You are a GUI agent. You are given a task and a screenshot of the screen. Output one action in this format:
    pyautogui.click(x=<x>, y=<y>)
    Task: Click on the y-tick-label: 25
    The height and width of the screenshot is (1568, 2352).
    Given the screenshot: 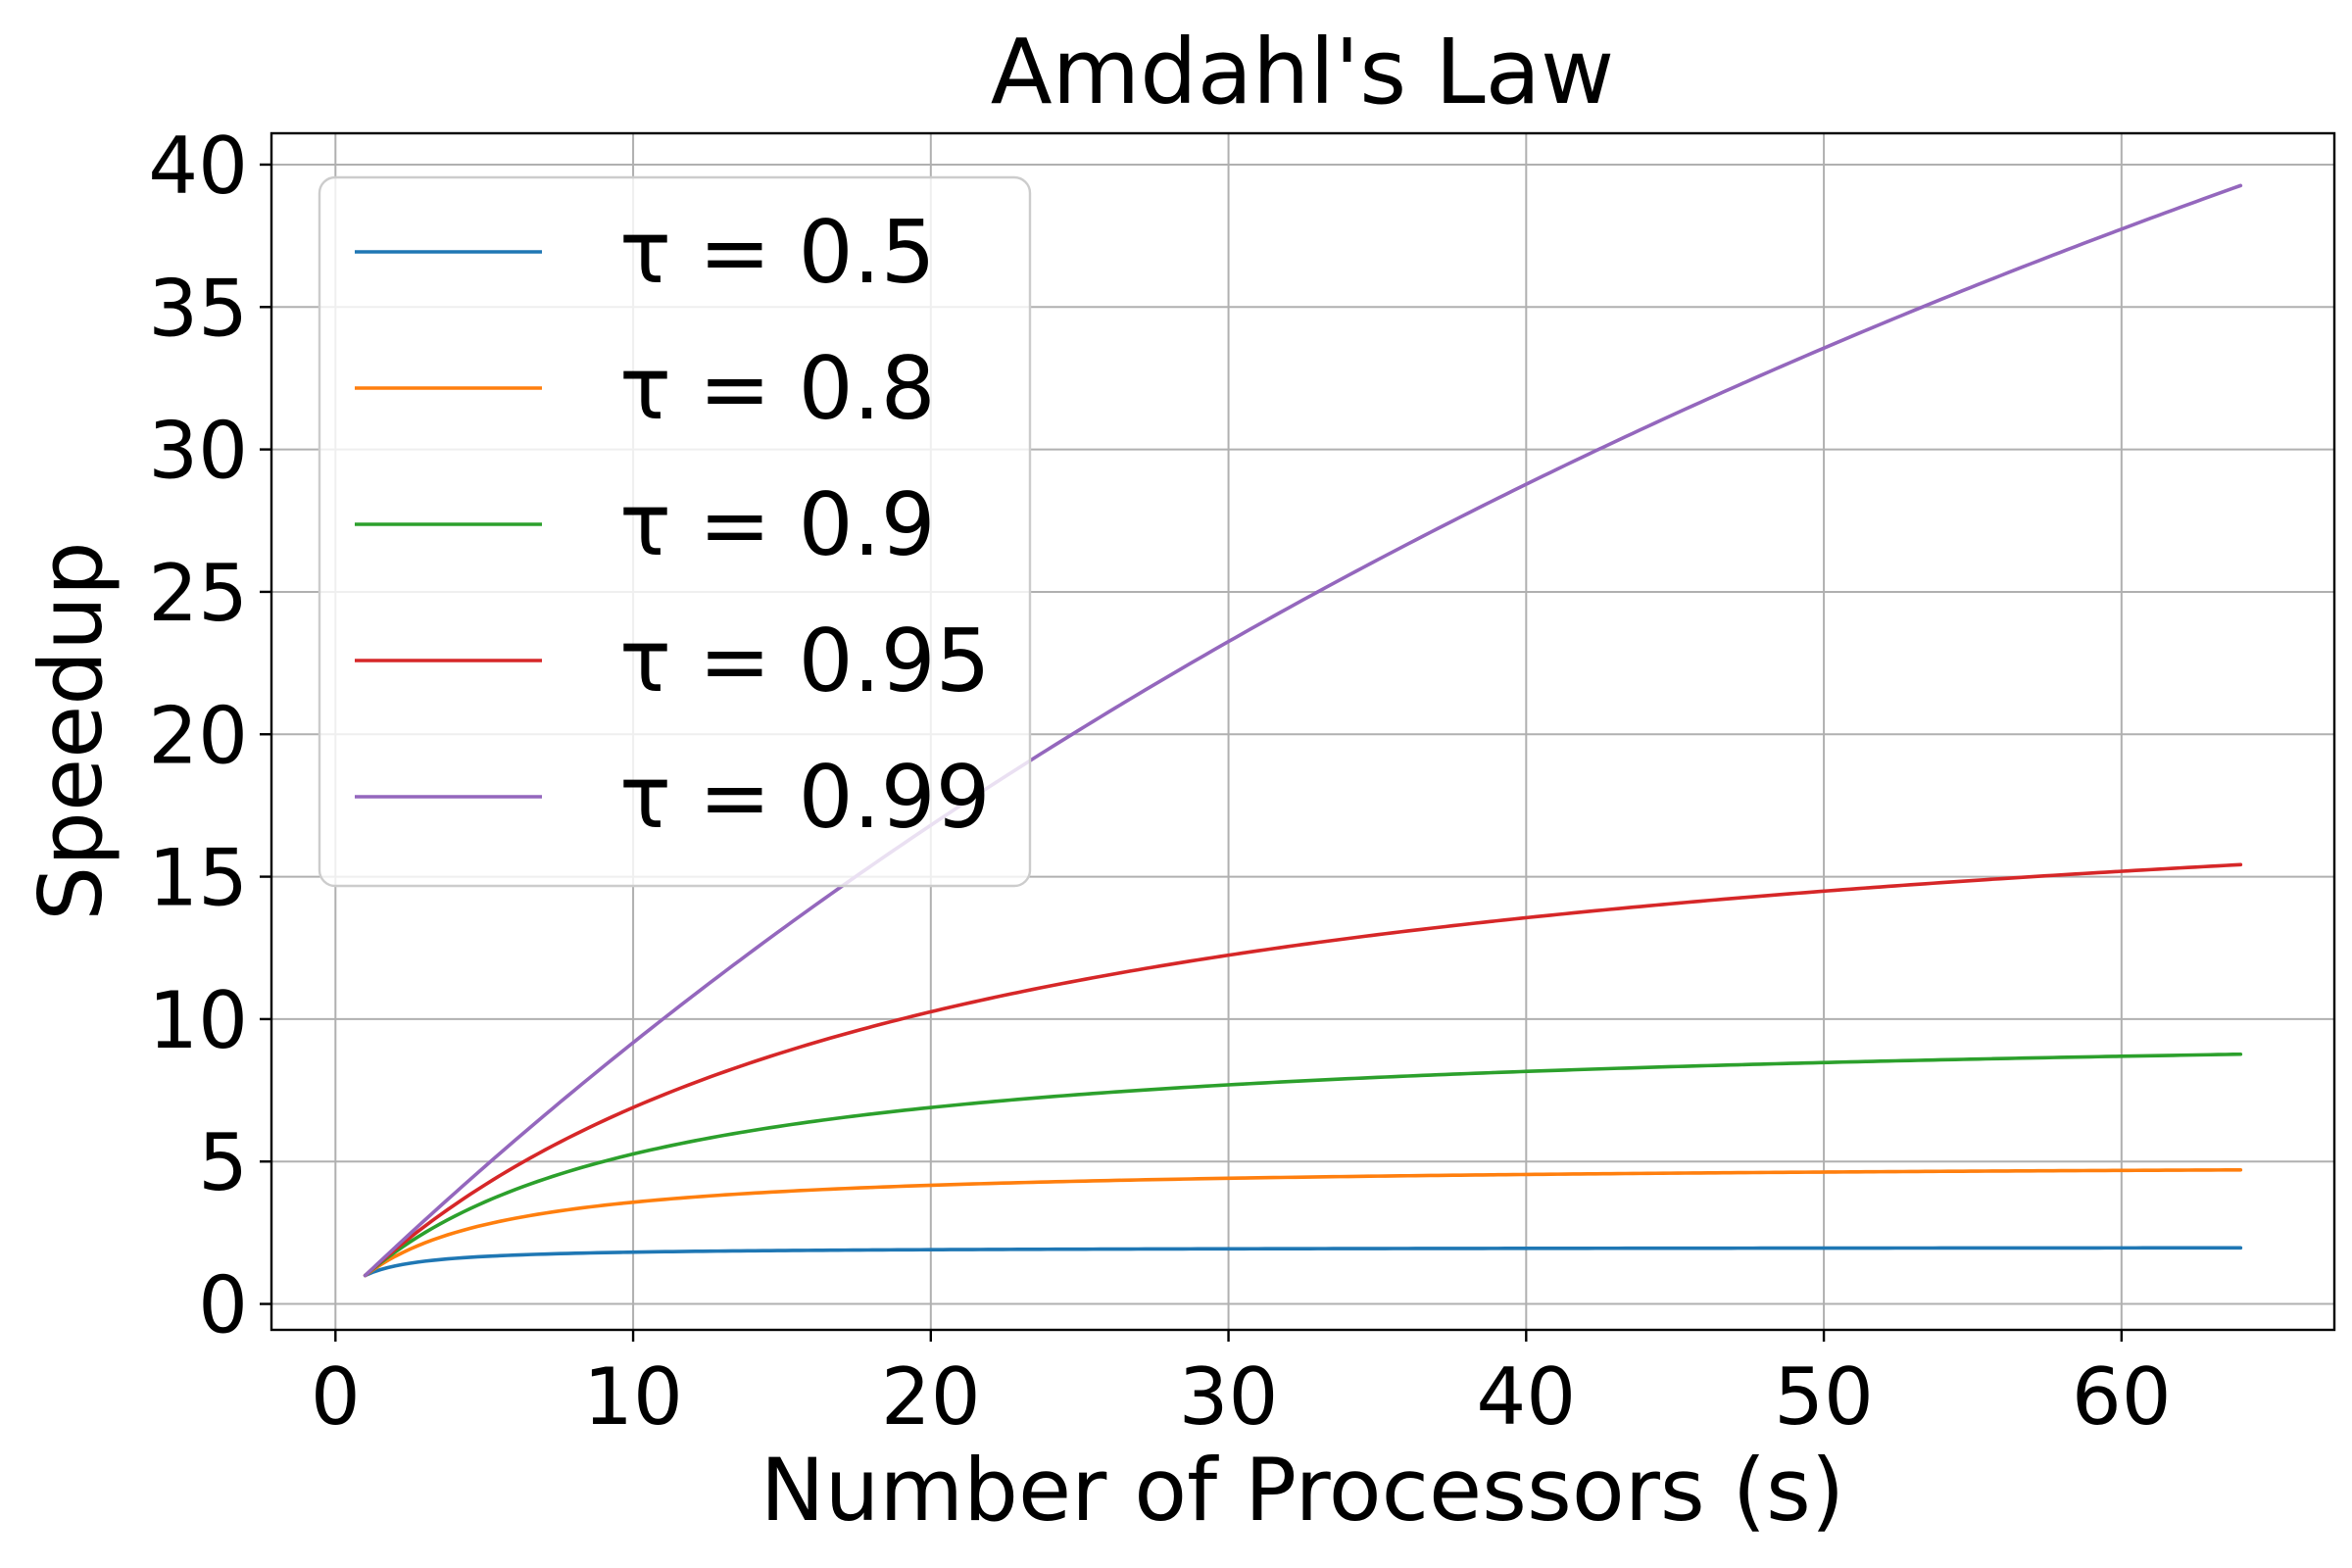 What is the action you would take?
    pyautogui.click(x=198, y=593)
    